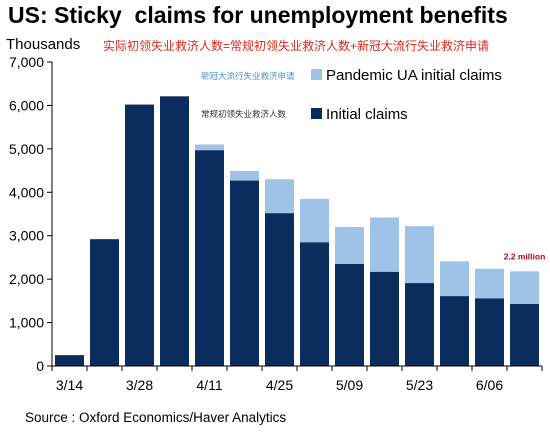 This screenshot has height=433, width=550. Describe the element at coordinates (525, 256) in the screenshot. I see `annotation-2-2-million: 2.2 million` at that location.